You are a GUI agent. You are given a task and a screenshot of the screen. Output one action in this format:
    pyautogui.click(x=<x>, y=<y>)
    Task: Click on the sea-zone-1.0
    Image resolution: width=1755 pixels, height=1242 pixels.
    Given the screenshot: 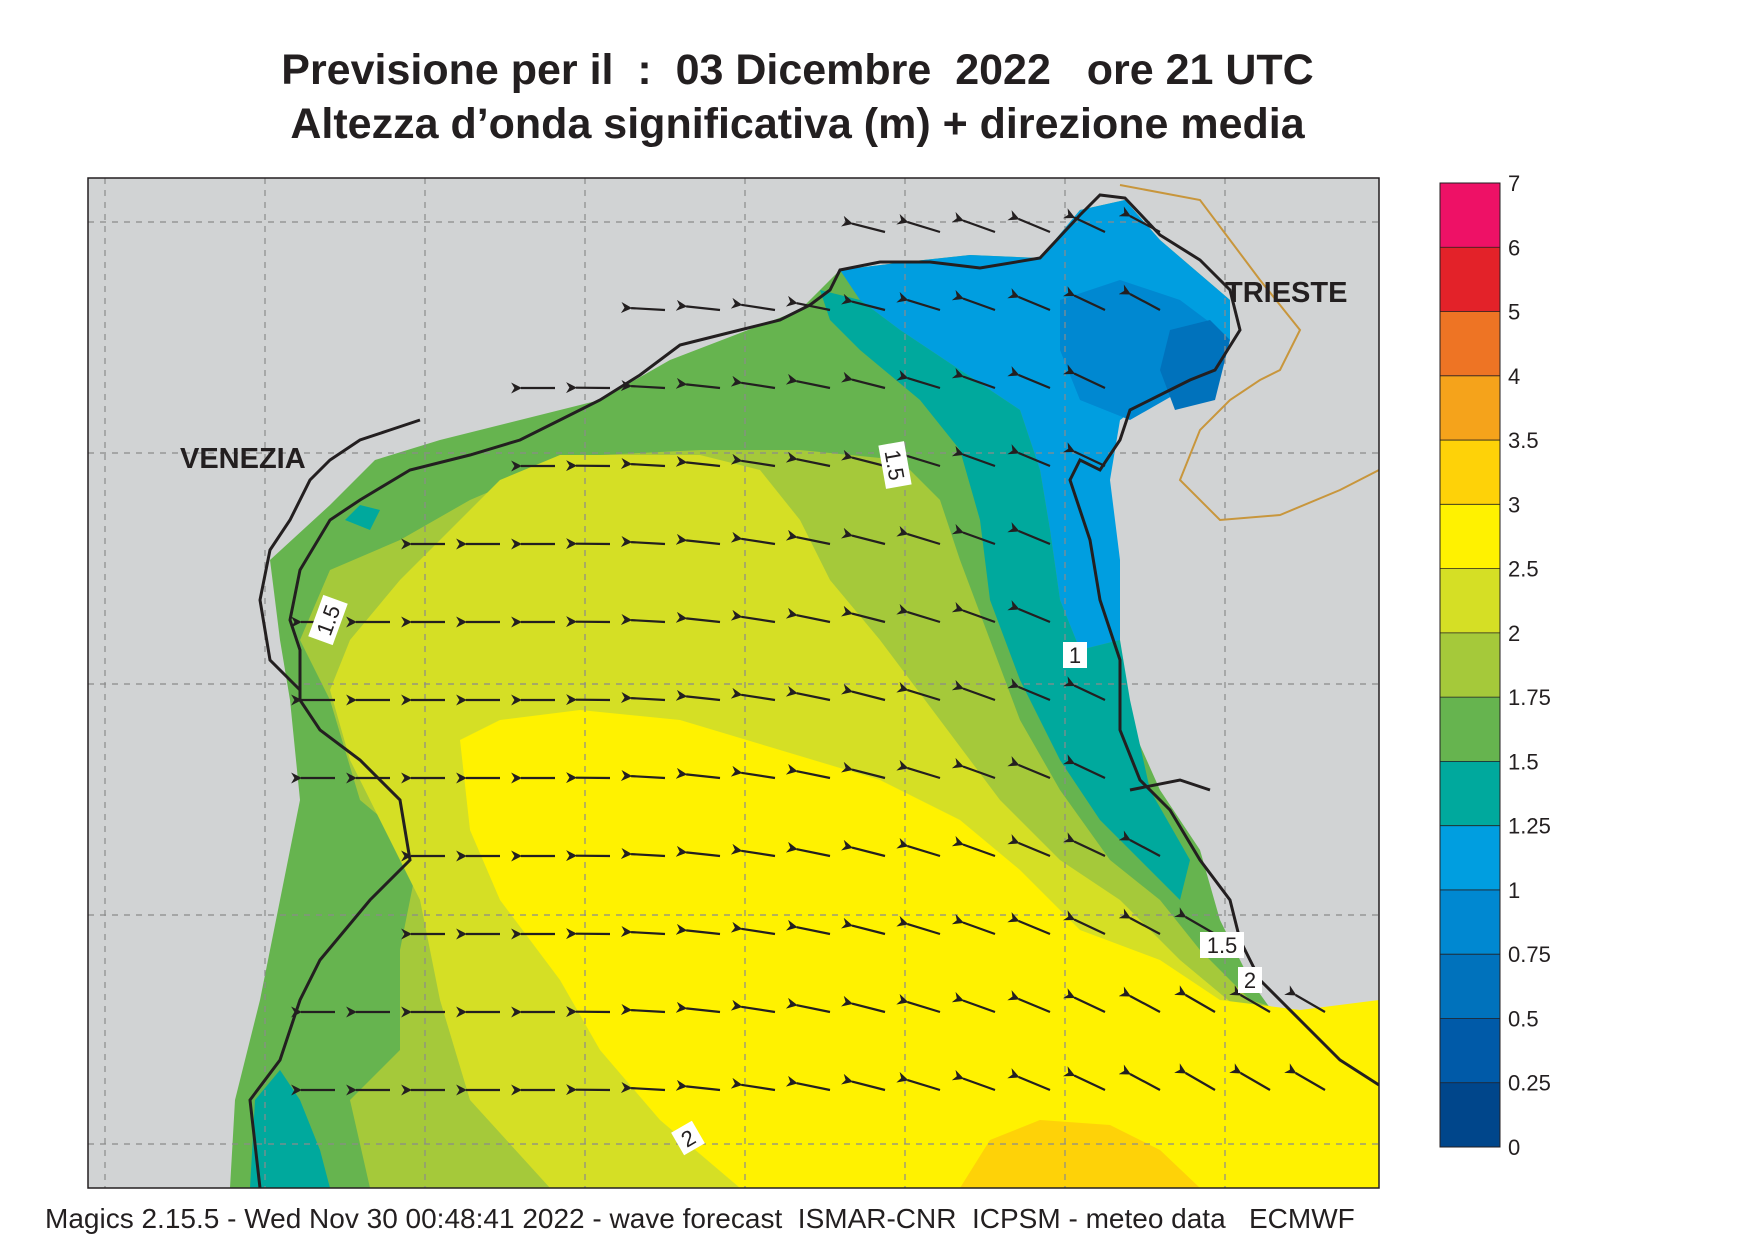 What is the action you would take?
    pyautogui.click(x=1005, y=595)
    